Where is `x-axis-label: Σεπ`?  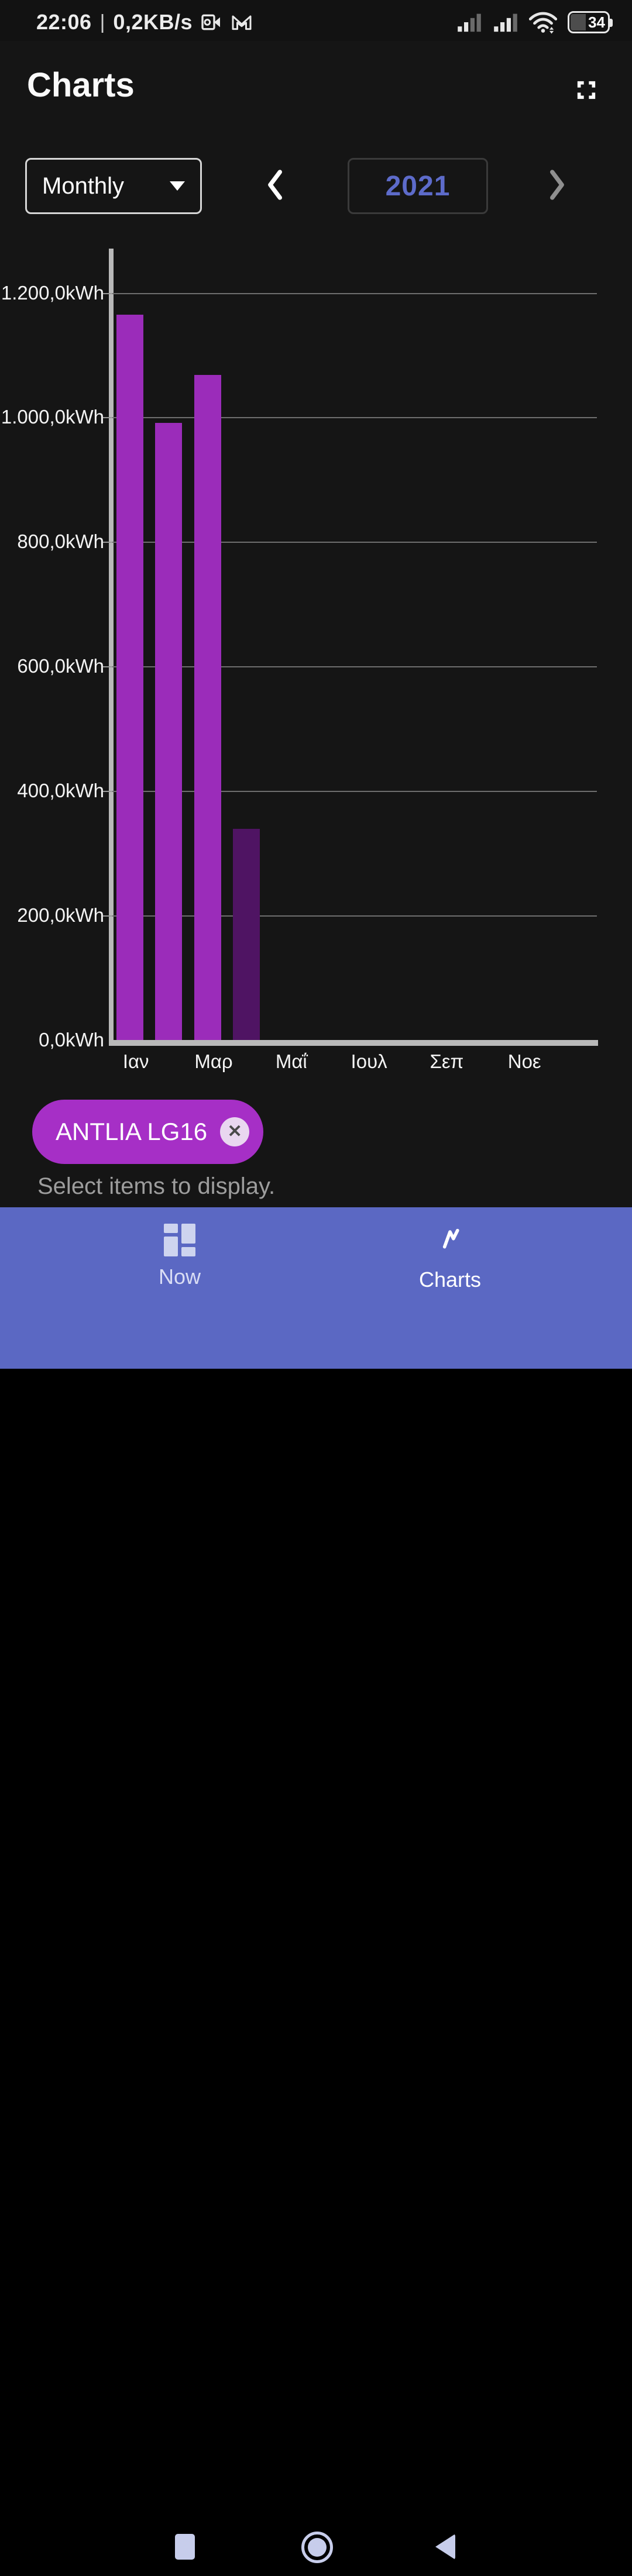 x-axis-label: Σεπ is located at coordinates (447, 1061).